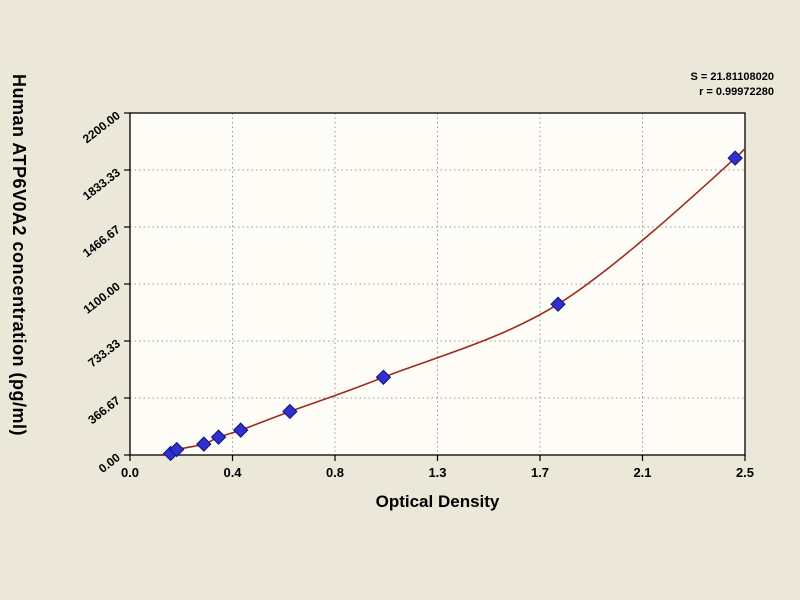  Describe the element at coordinates (109, 463) in the screenshot. I see `y-tick-label: 0.00` at that location.